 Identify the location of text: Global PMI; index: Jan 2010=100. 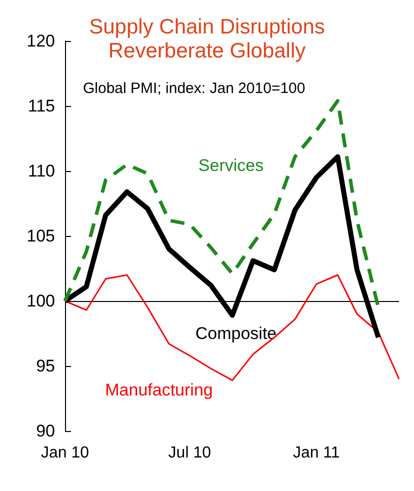
(194, 88).